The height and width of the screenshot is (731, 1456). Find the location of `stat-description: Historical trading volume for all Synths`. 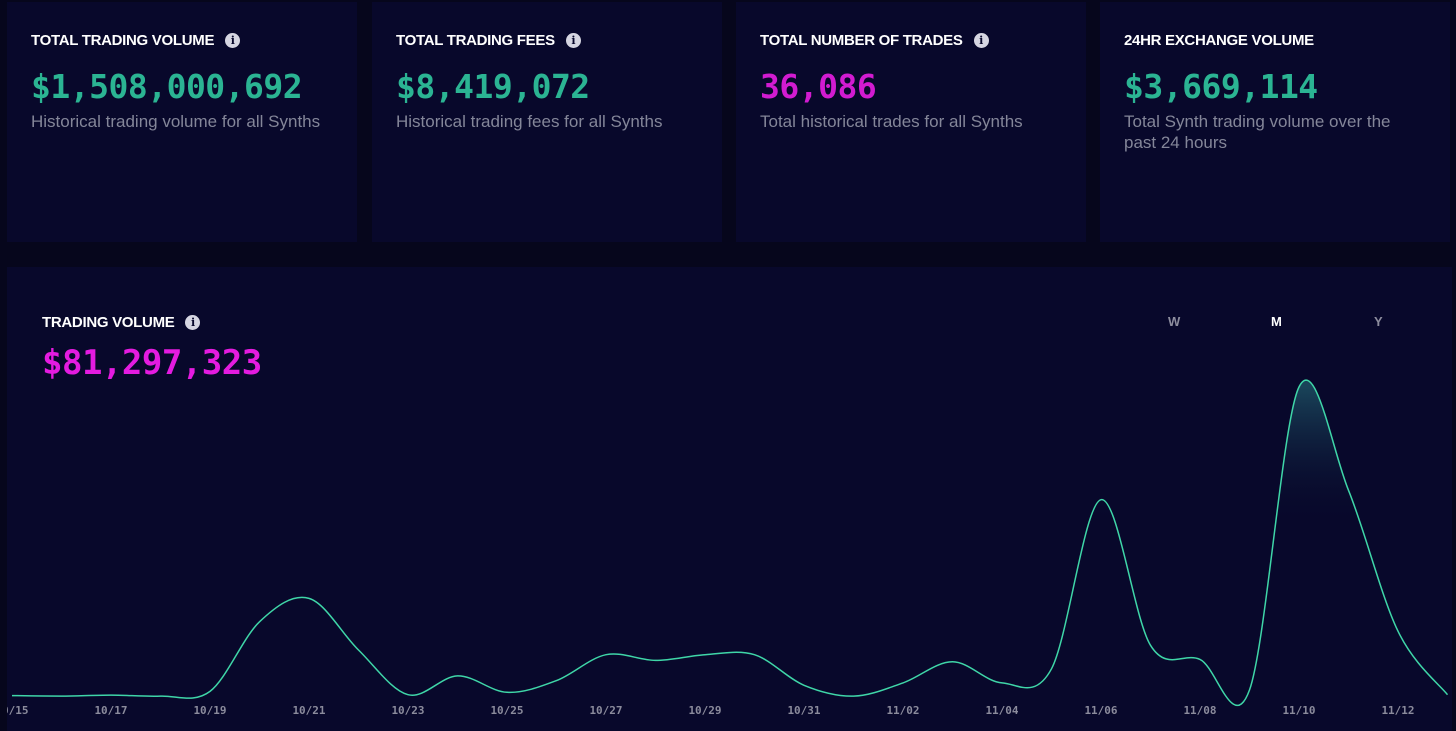

stat-description: Historical trading volume for all Synths is located at coordinates (176, 121).